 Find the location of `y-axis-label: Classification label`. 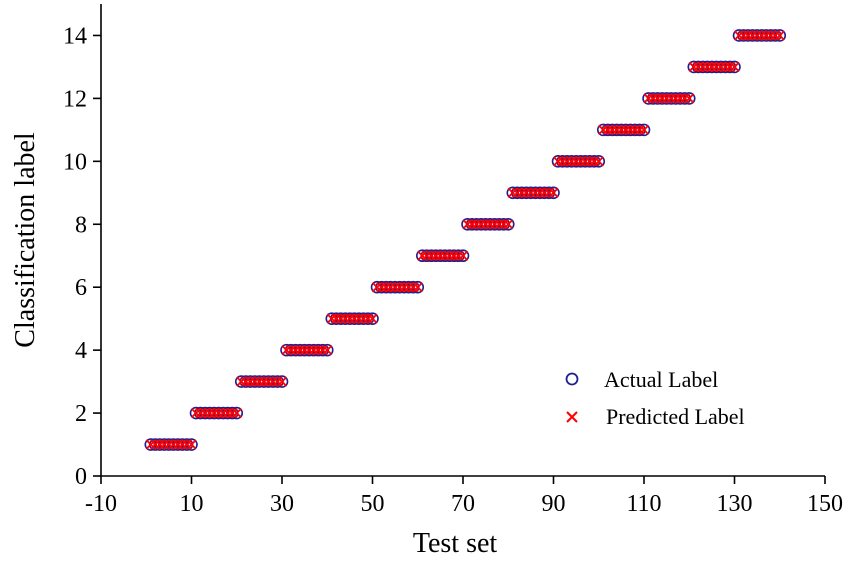

y-axis-label: Classification label is located at coordinates (25, 240).